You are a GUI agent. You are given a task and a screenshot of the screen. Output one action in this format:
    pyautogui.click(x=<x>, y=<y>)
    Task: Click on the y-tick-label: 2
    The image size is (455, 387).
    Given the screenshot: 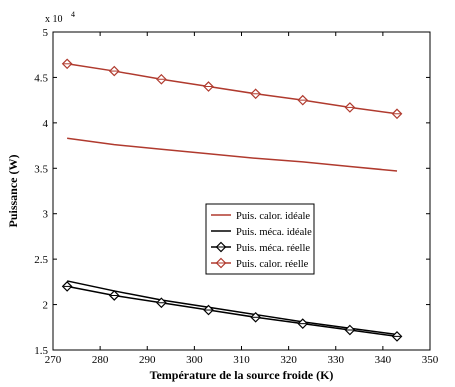 What is the action you would take?
    pyautogui.click(x=46, y=306)
    